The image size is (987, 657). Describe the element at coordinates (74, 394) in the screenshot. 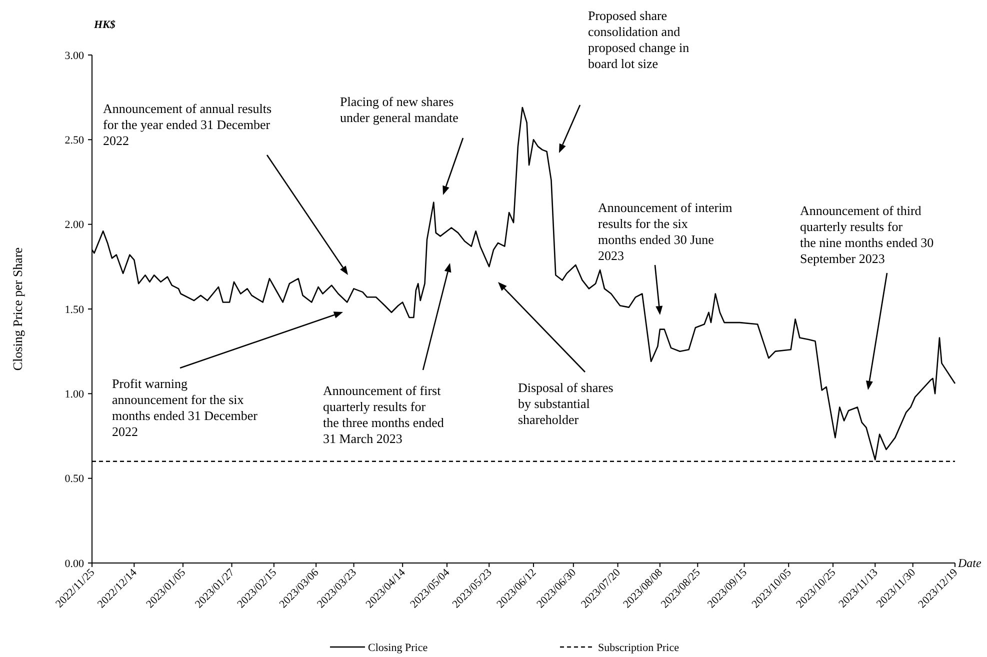

I see `y-tick-label: 1.00` at that location.